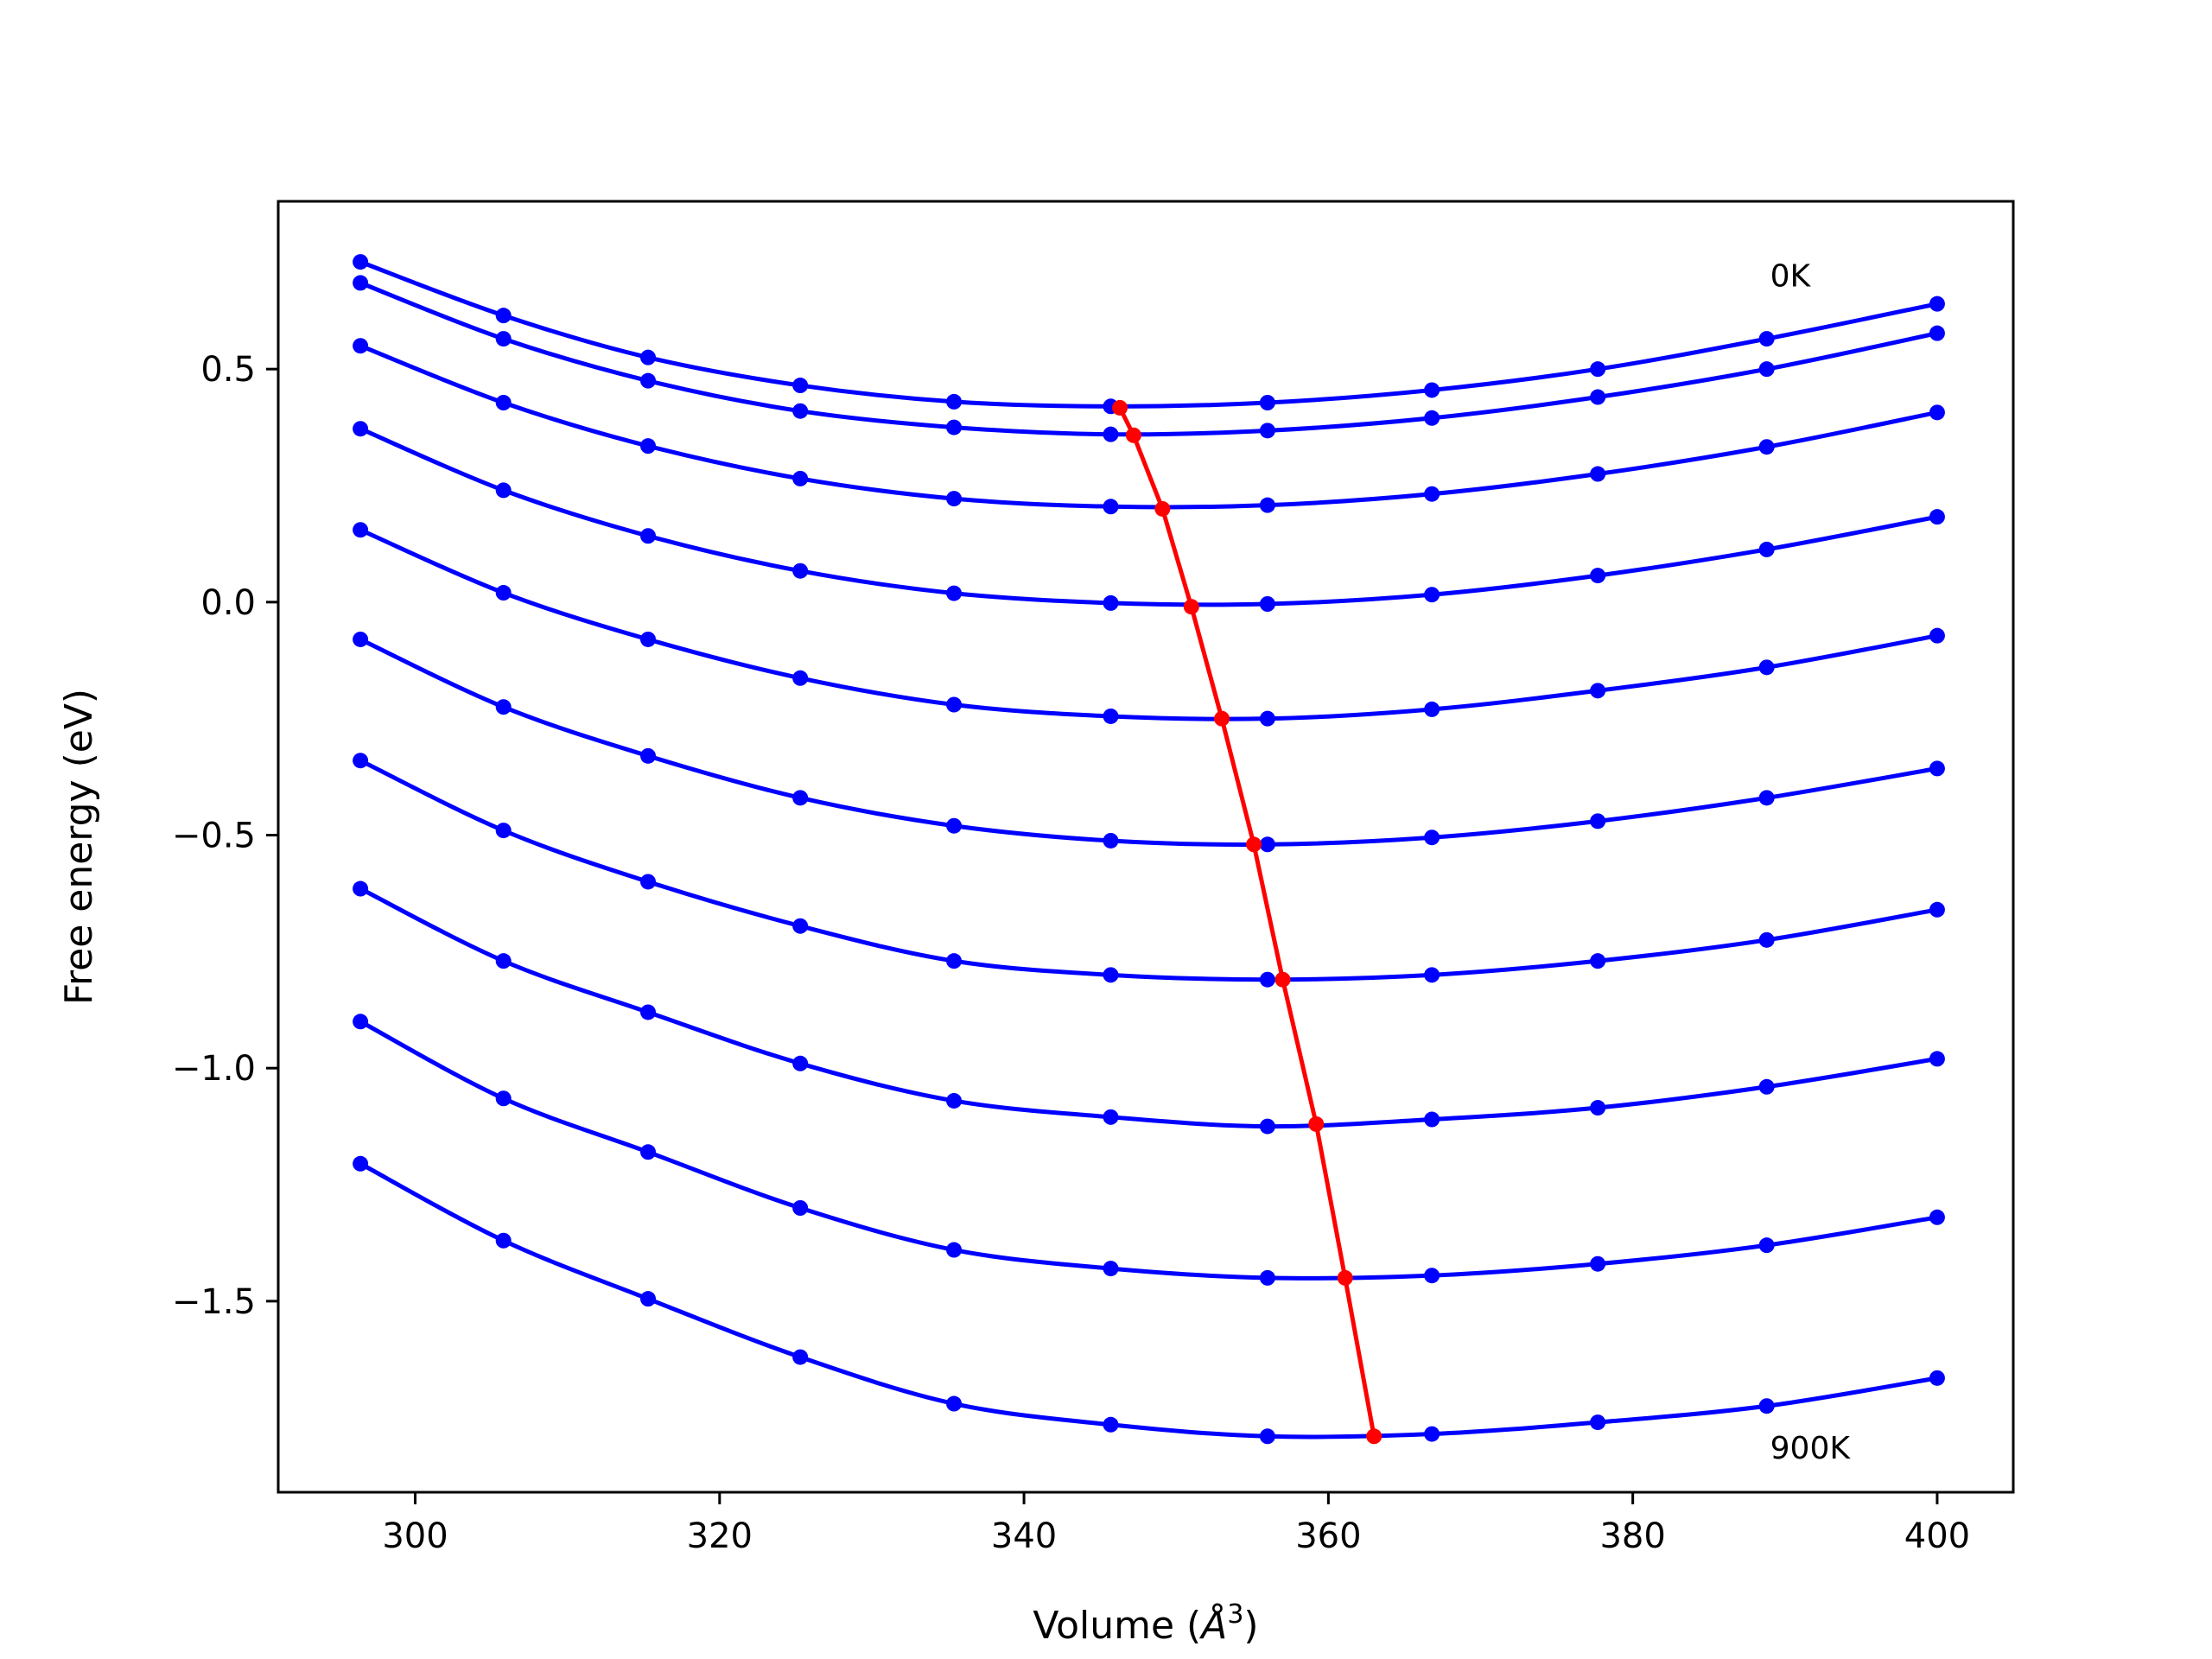 This screenshot has height=1659, width=2212. I want to click on x-axis: 300 320 340 360 380 400, so click(1176, 1524).